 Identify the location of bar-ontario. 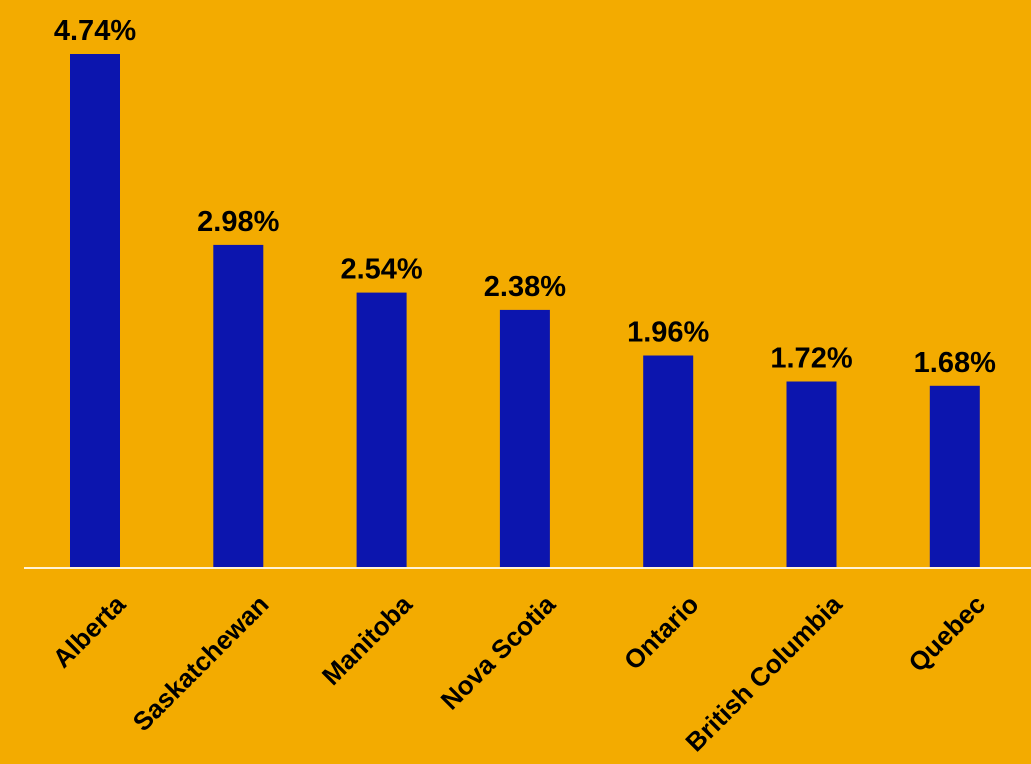
(668, 461).